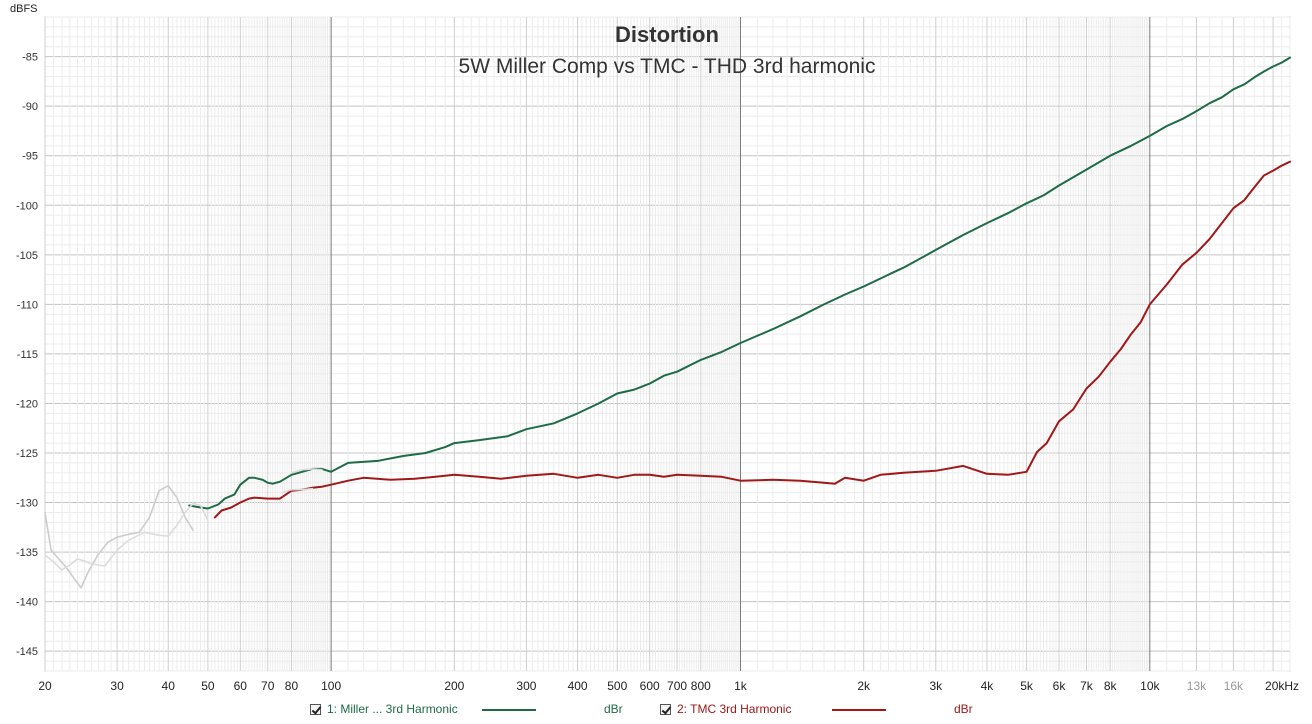 This screenshot has height=724, width=1312. I want to click on x-tick-label: 2k, so click(864, 686).